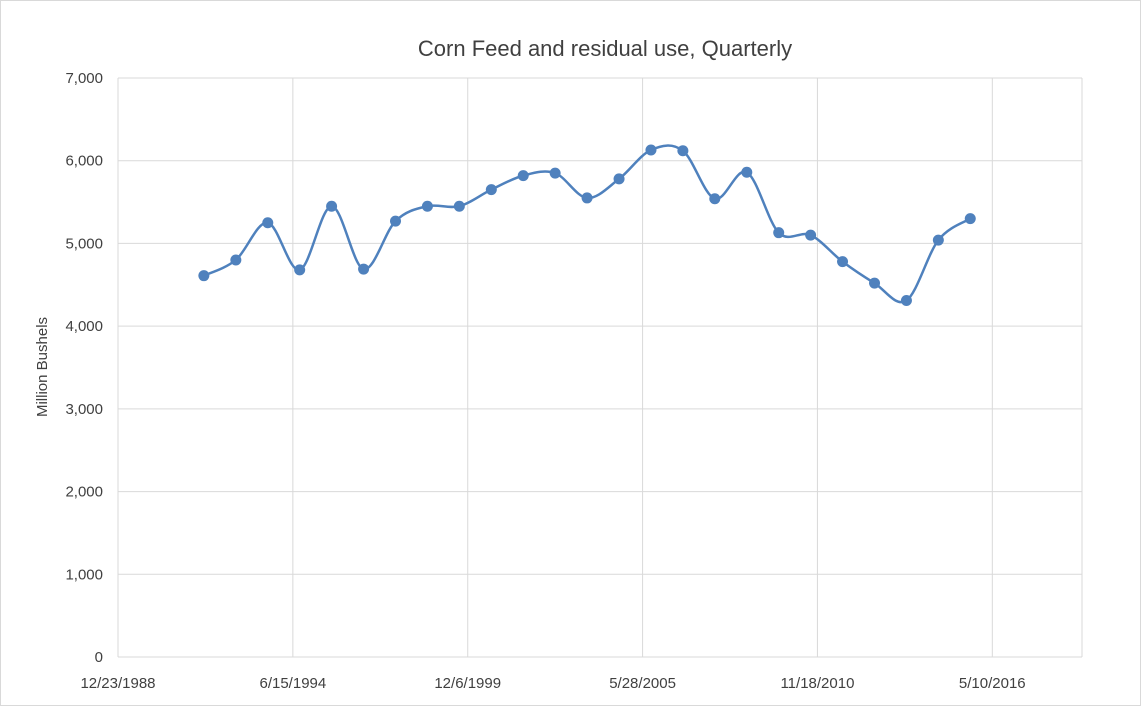 This screenshot has width=1141, height=706. What do you see at coordinates (84, 78) in the screenshot?
I see `y-tick-label: 7,000` at bounding box center [84, 78].